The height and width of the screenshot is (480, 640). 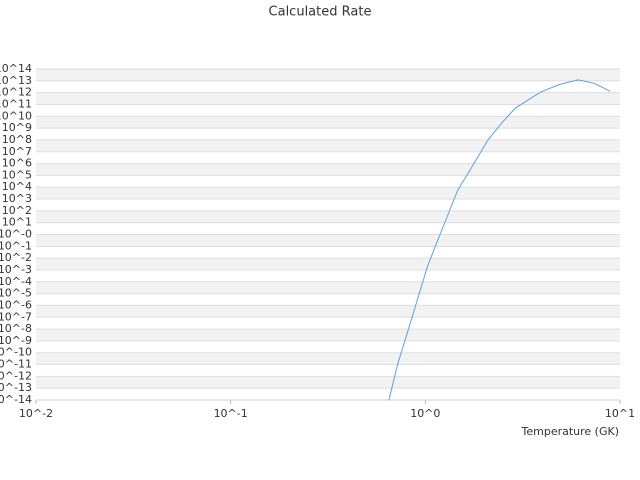 I want to click on y-tick-label: 10^9, so click(x=17, y=127).